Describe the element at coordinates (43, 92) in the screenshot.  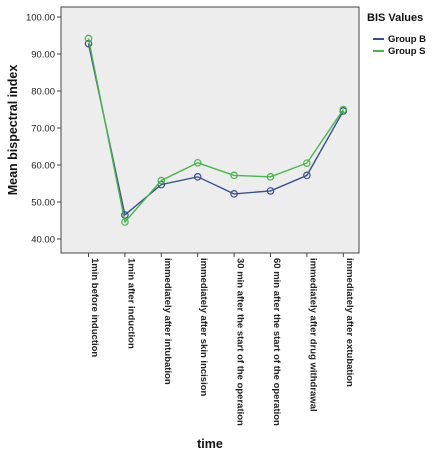
I see `y-tick-label: 80.00` at that location.